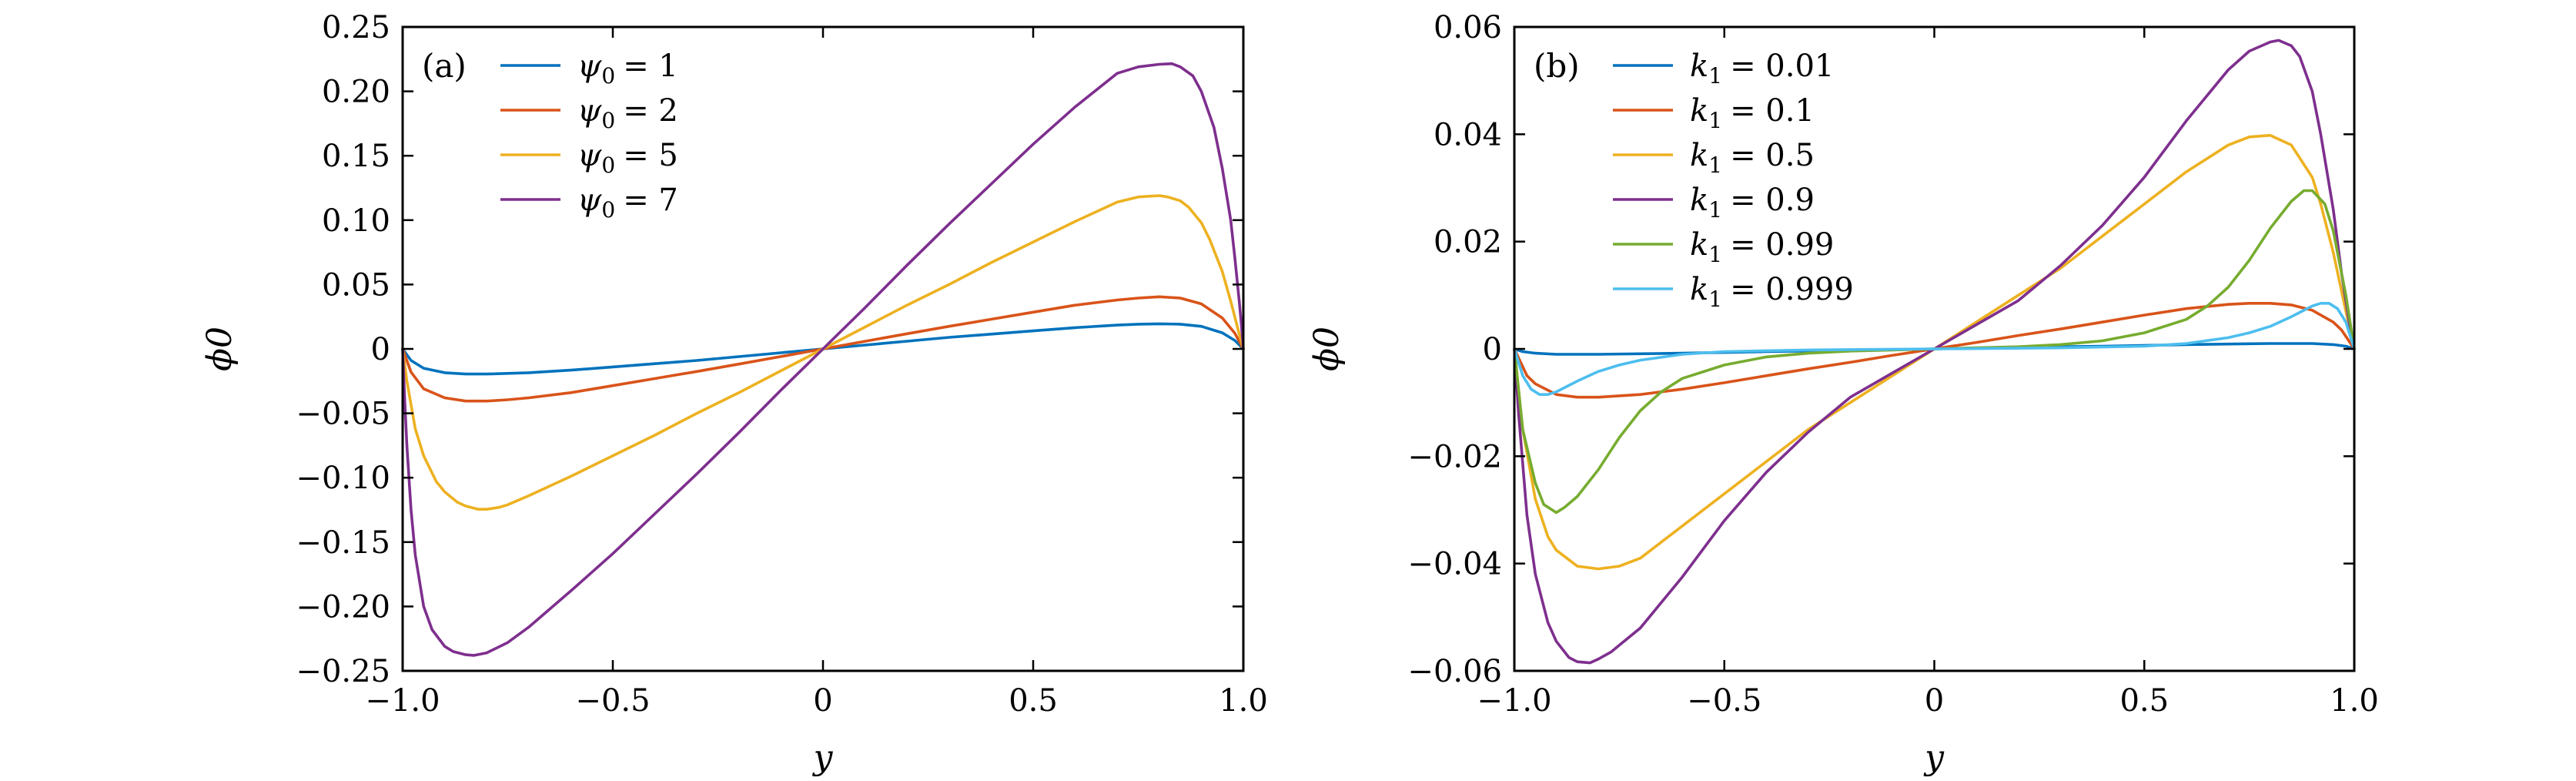 This screenshot has height=781, width=2576. What do you see at coordinates (343, 543) in the screenshot?
I see `y-tick-label: −0.15` at bounding box center [343, 543].